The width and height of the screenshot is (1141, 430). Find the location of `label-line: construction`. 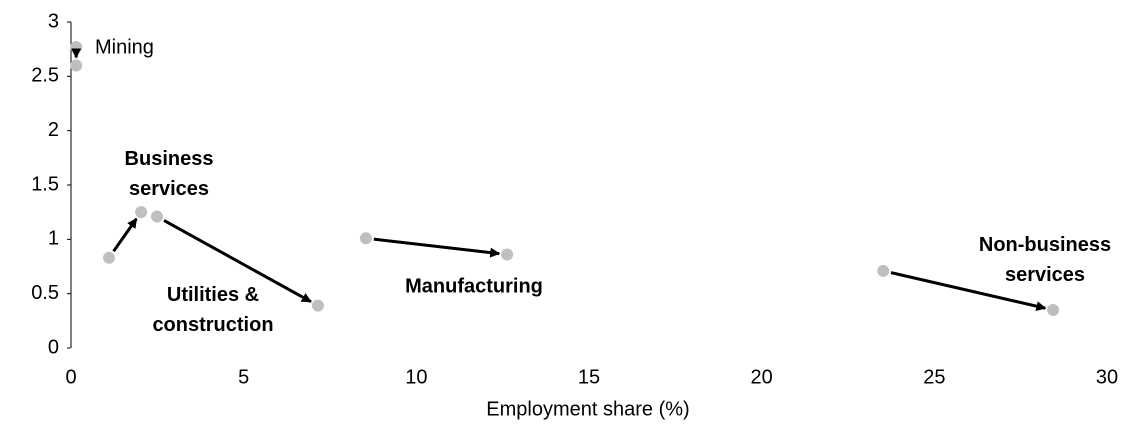

label-line: construction is located at coordinates (212, 325).